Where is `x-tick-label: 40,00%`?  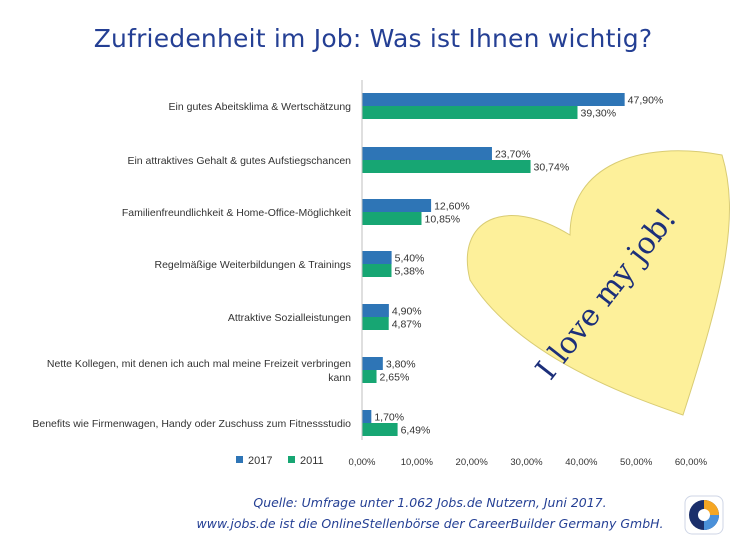
x-tick-label: 40,00% is located at coordinates (581, 462).